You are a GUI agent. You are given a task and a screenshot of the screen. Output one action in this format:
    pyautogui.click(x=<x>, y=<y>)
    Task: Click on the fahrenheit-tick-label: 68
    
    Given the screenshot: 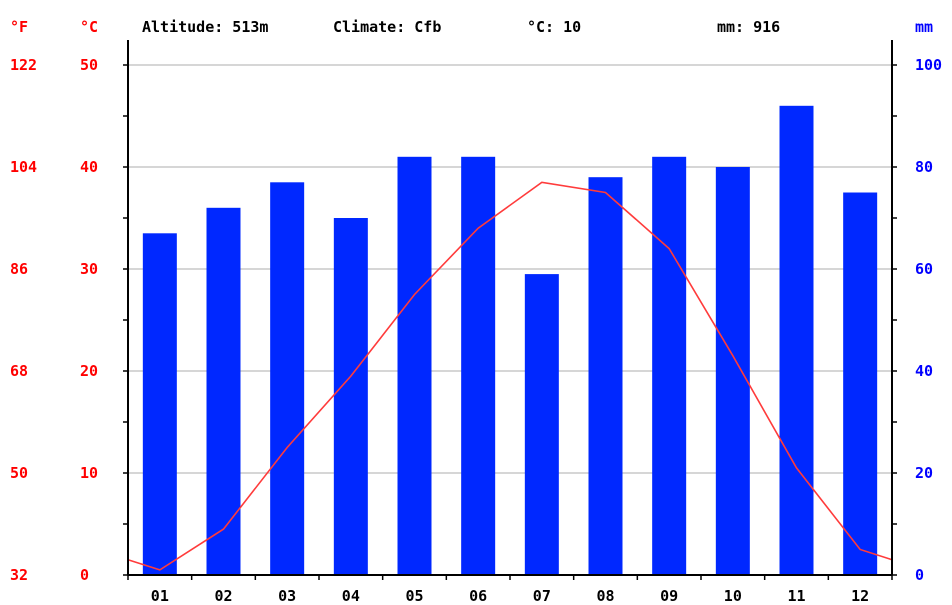 What is the action you would take?
    pyautogui.click(x=19, y=371)
    